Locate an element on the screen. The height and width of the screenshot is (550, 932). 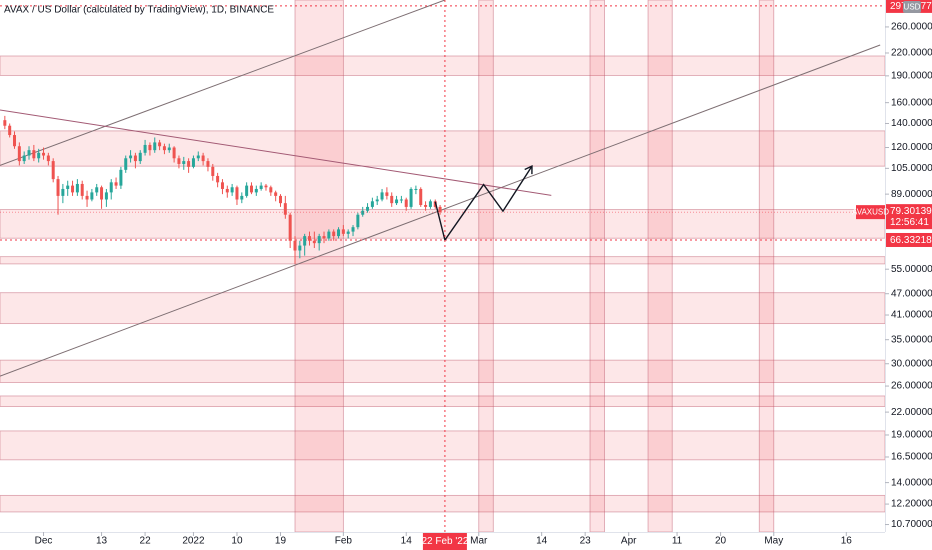
x-tick-label: 22 is located at coordinates (146, 541).